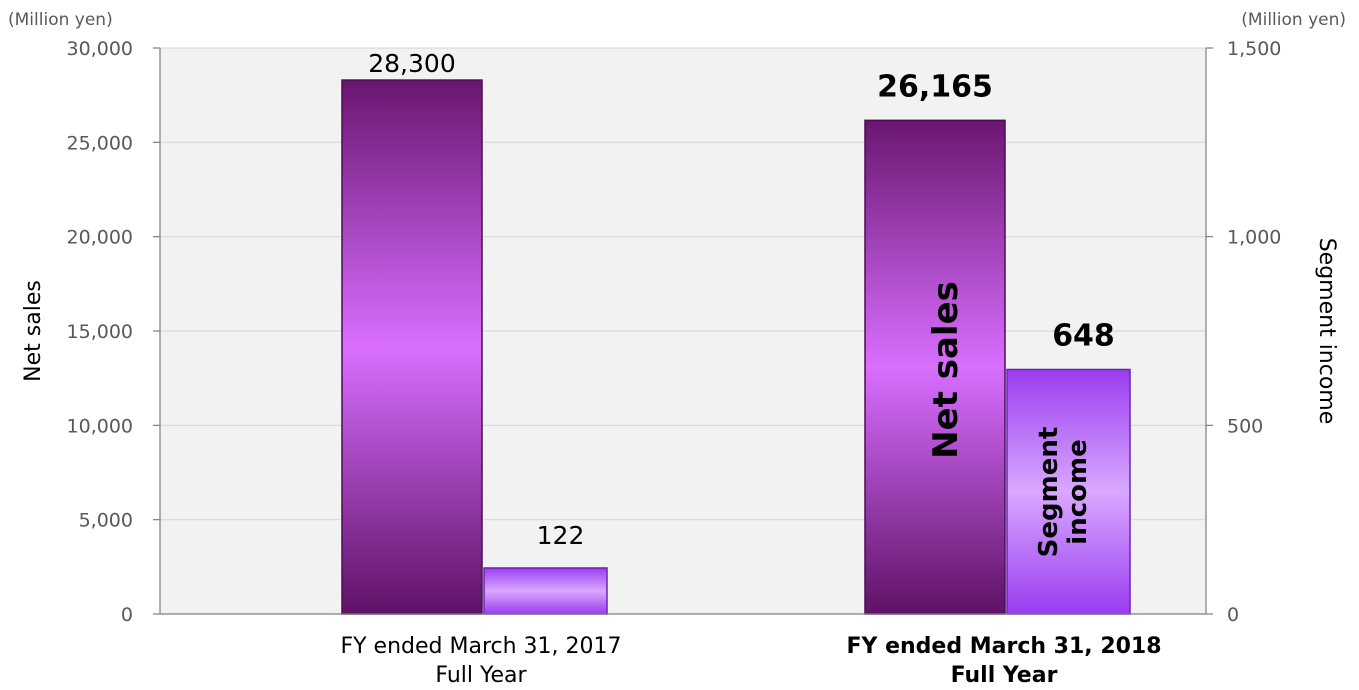  I want to click on left-tick-label: 15,000, so click(100, 332).